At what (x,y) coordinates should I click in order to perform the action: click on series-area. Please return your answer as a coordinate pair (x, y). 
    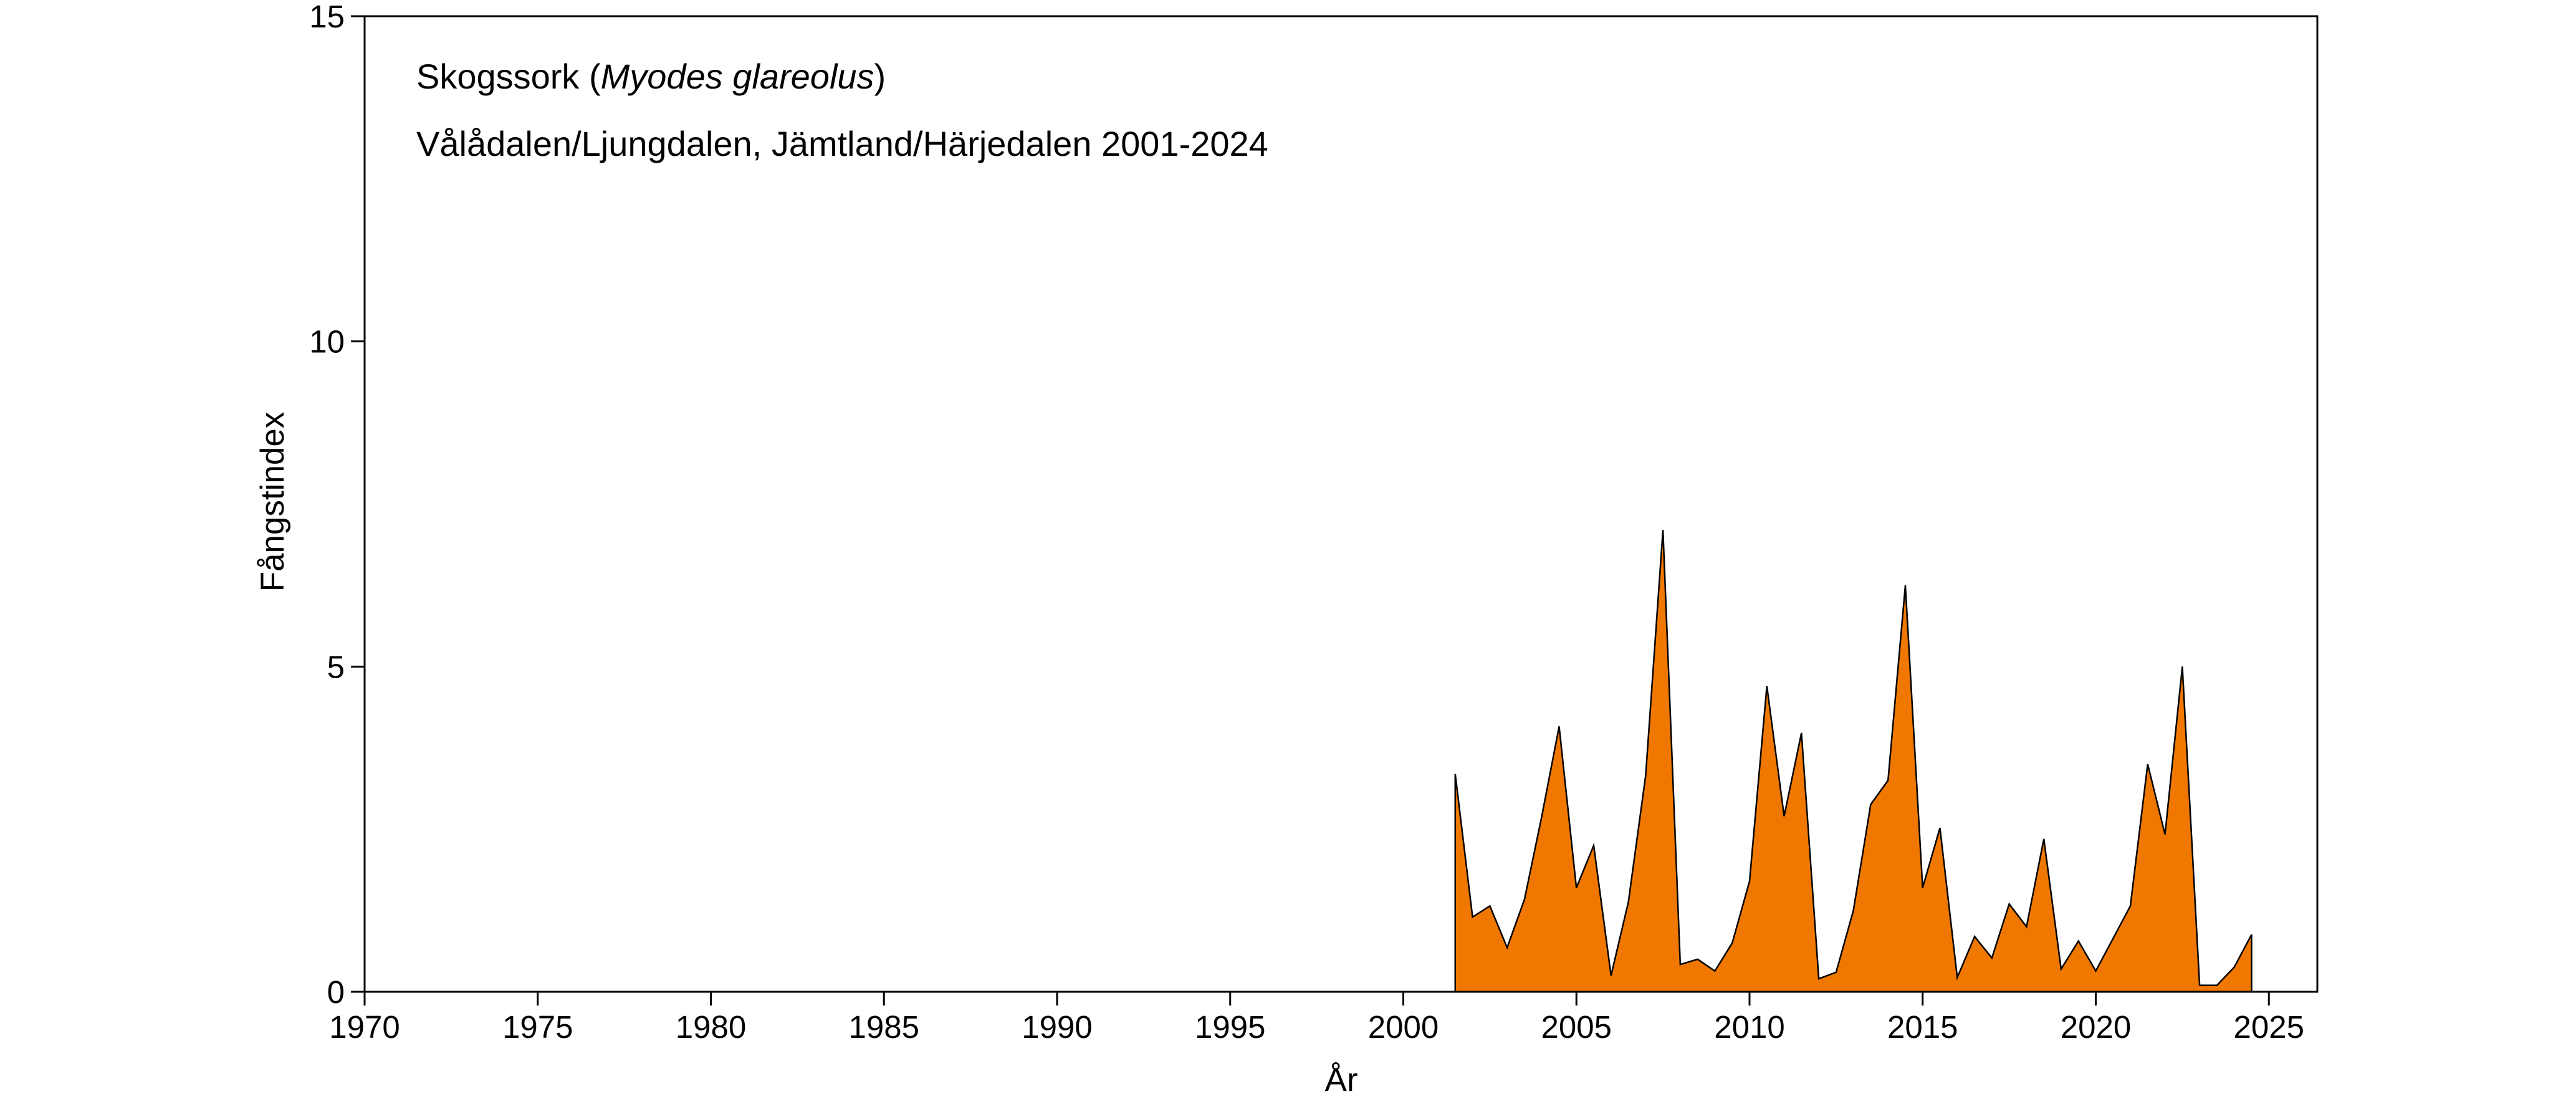
    Looking at the image, I should click on (1853, 761).